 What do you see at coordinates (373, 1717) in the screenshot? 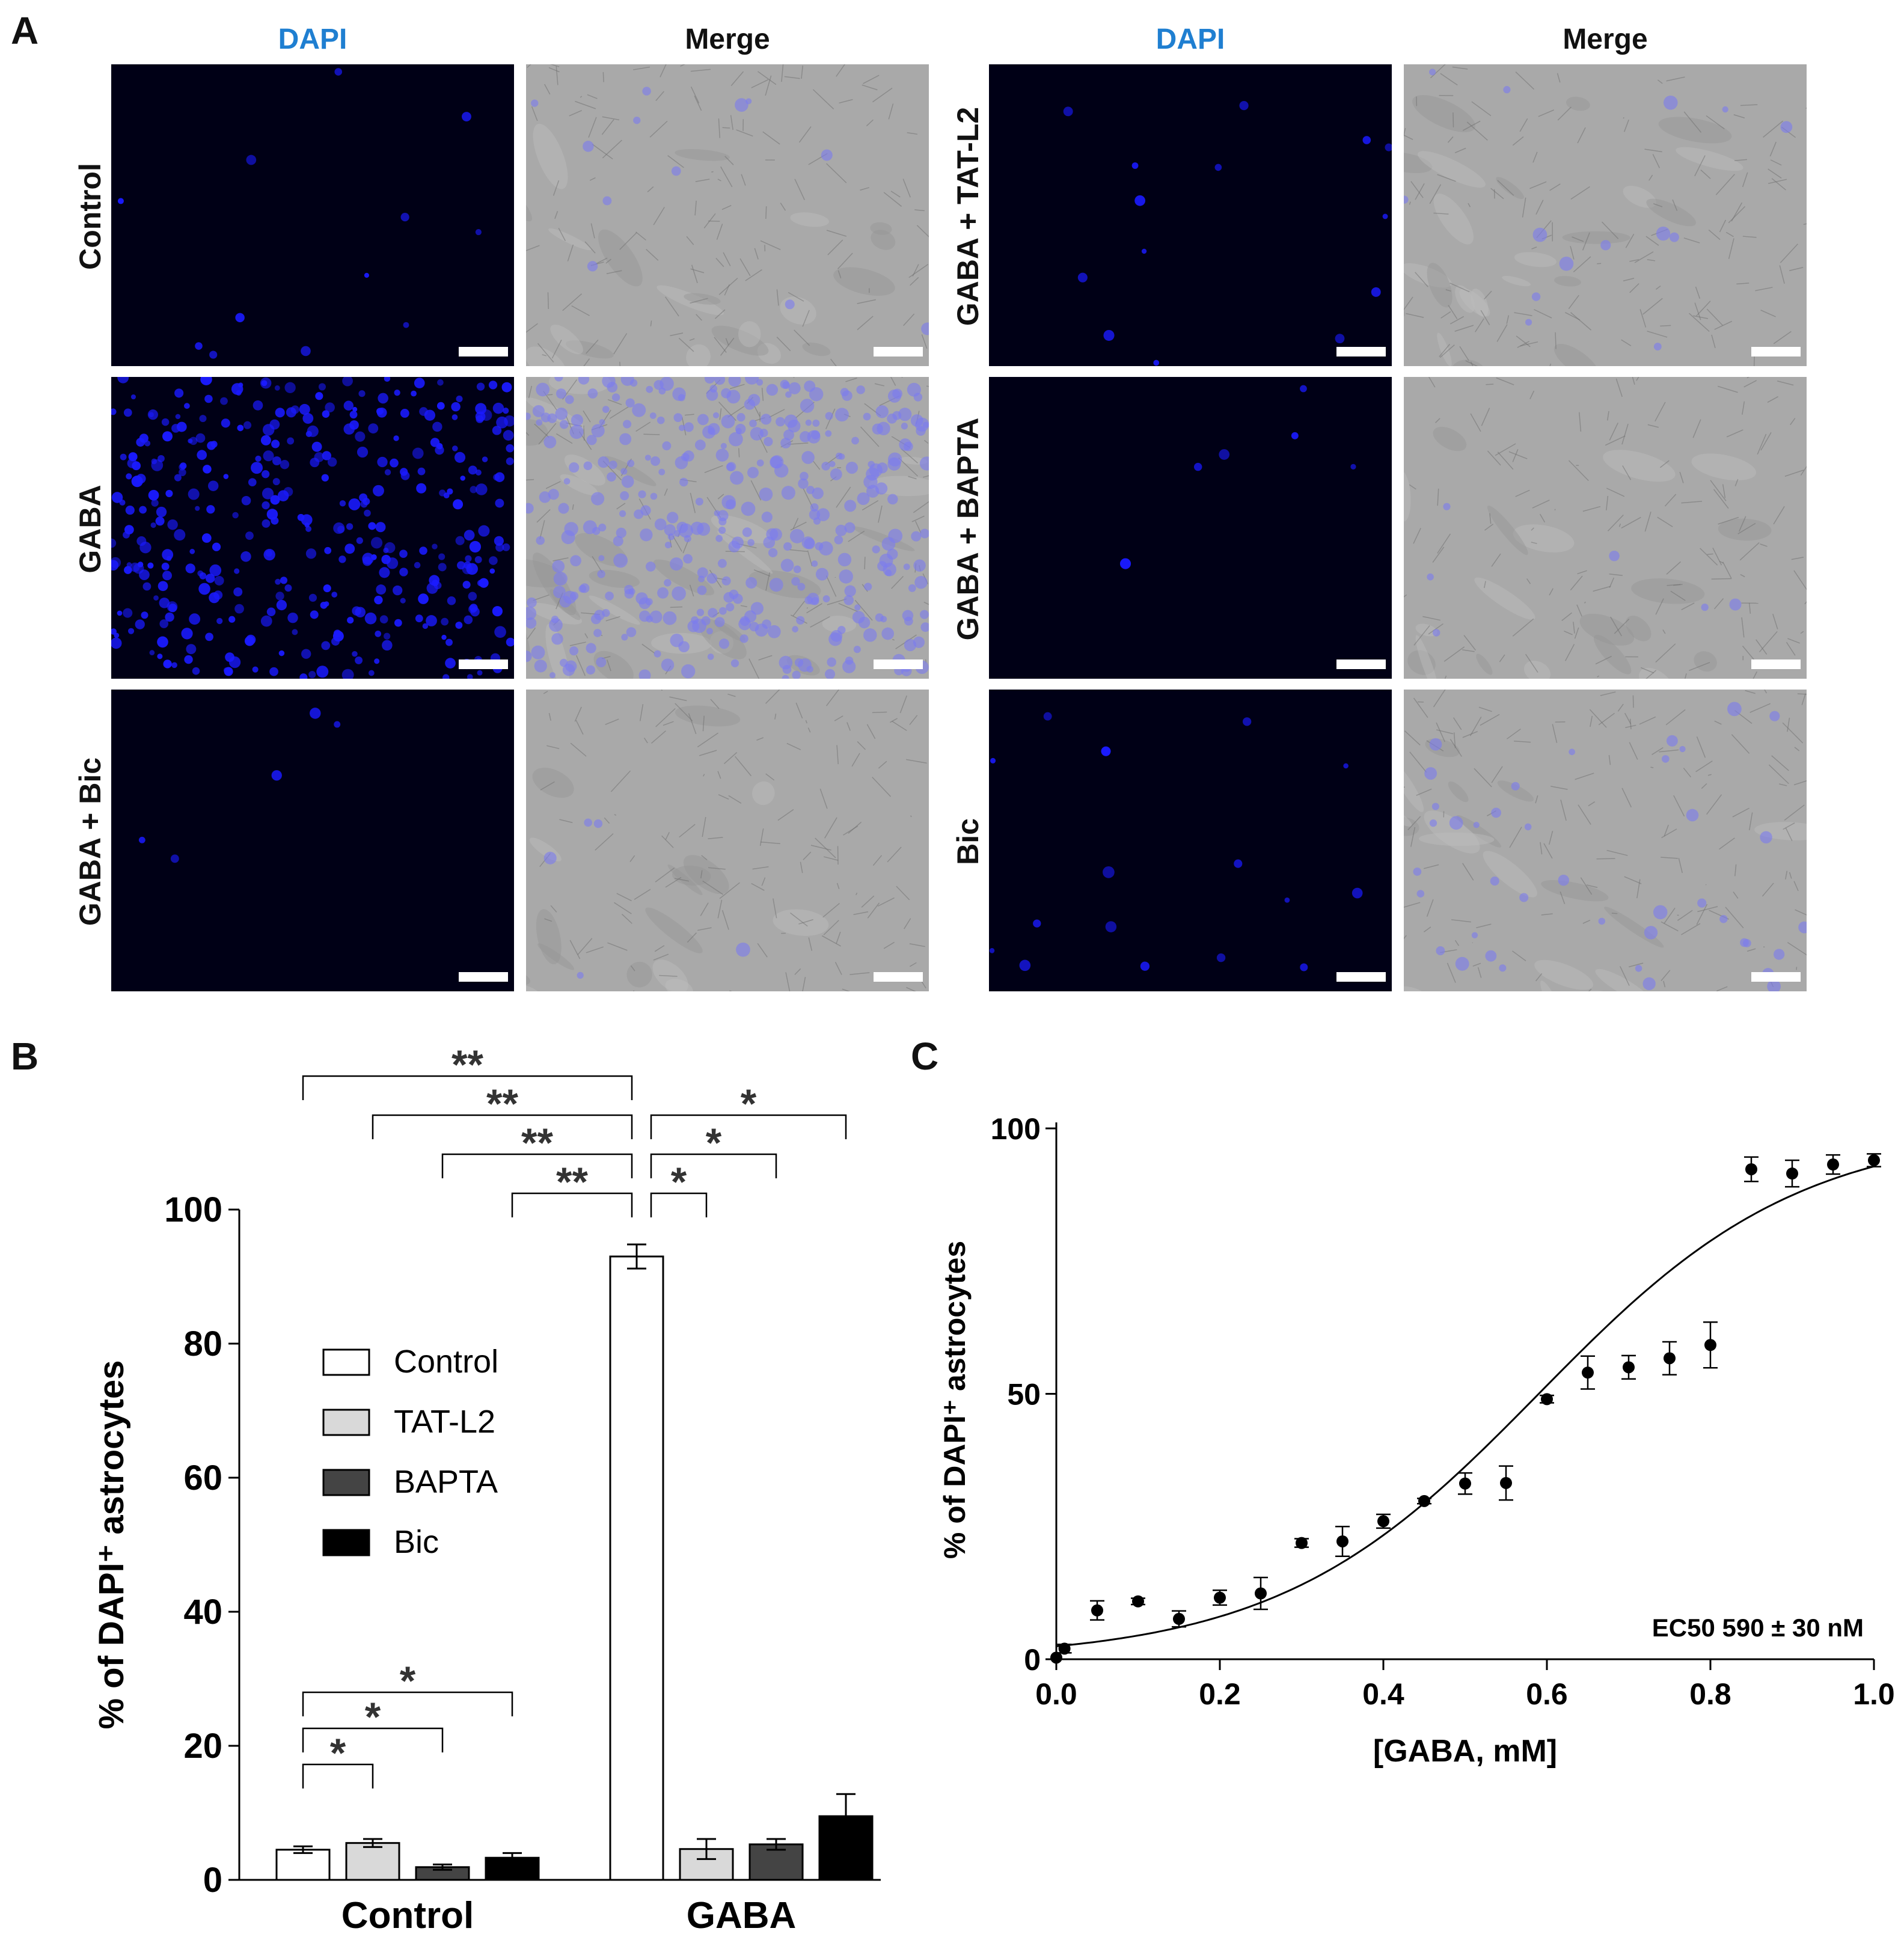
I see `significance-label: *` at bounding box center [373, 1717].